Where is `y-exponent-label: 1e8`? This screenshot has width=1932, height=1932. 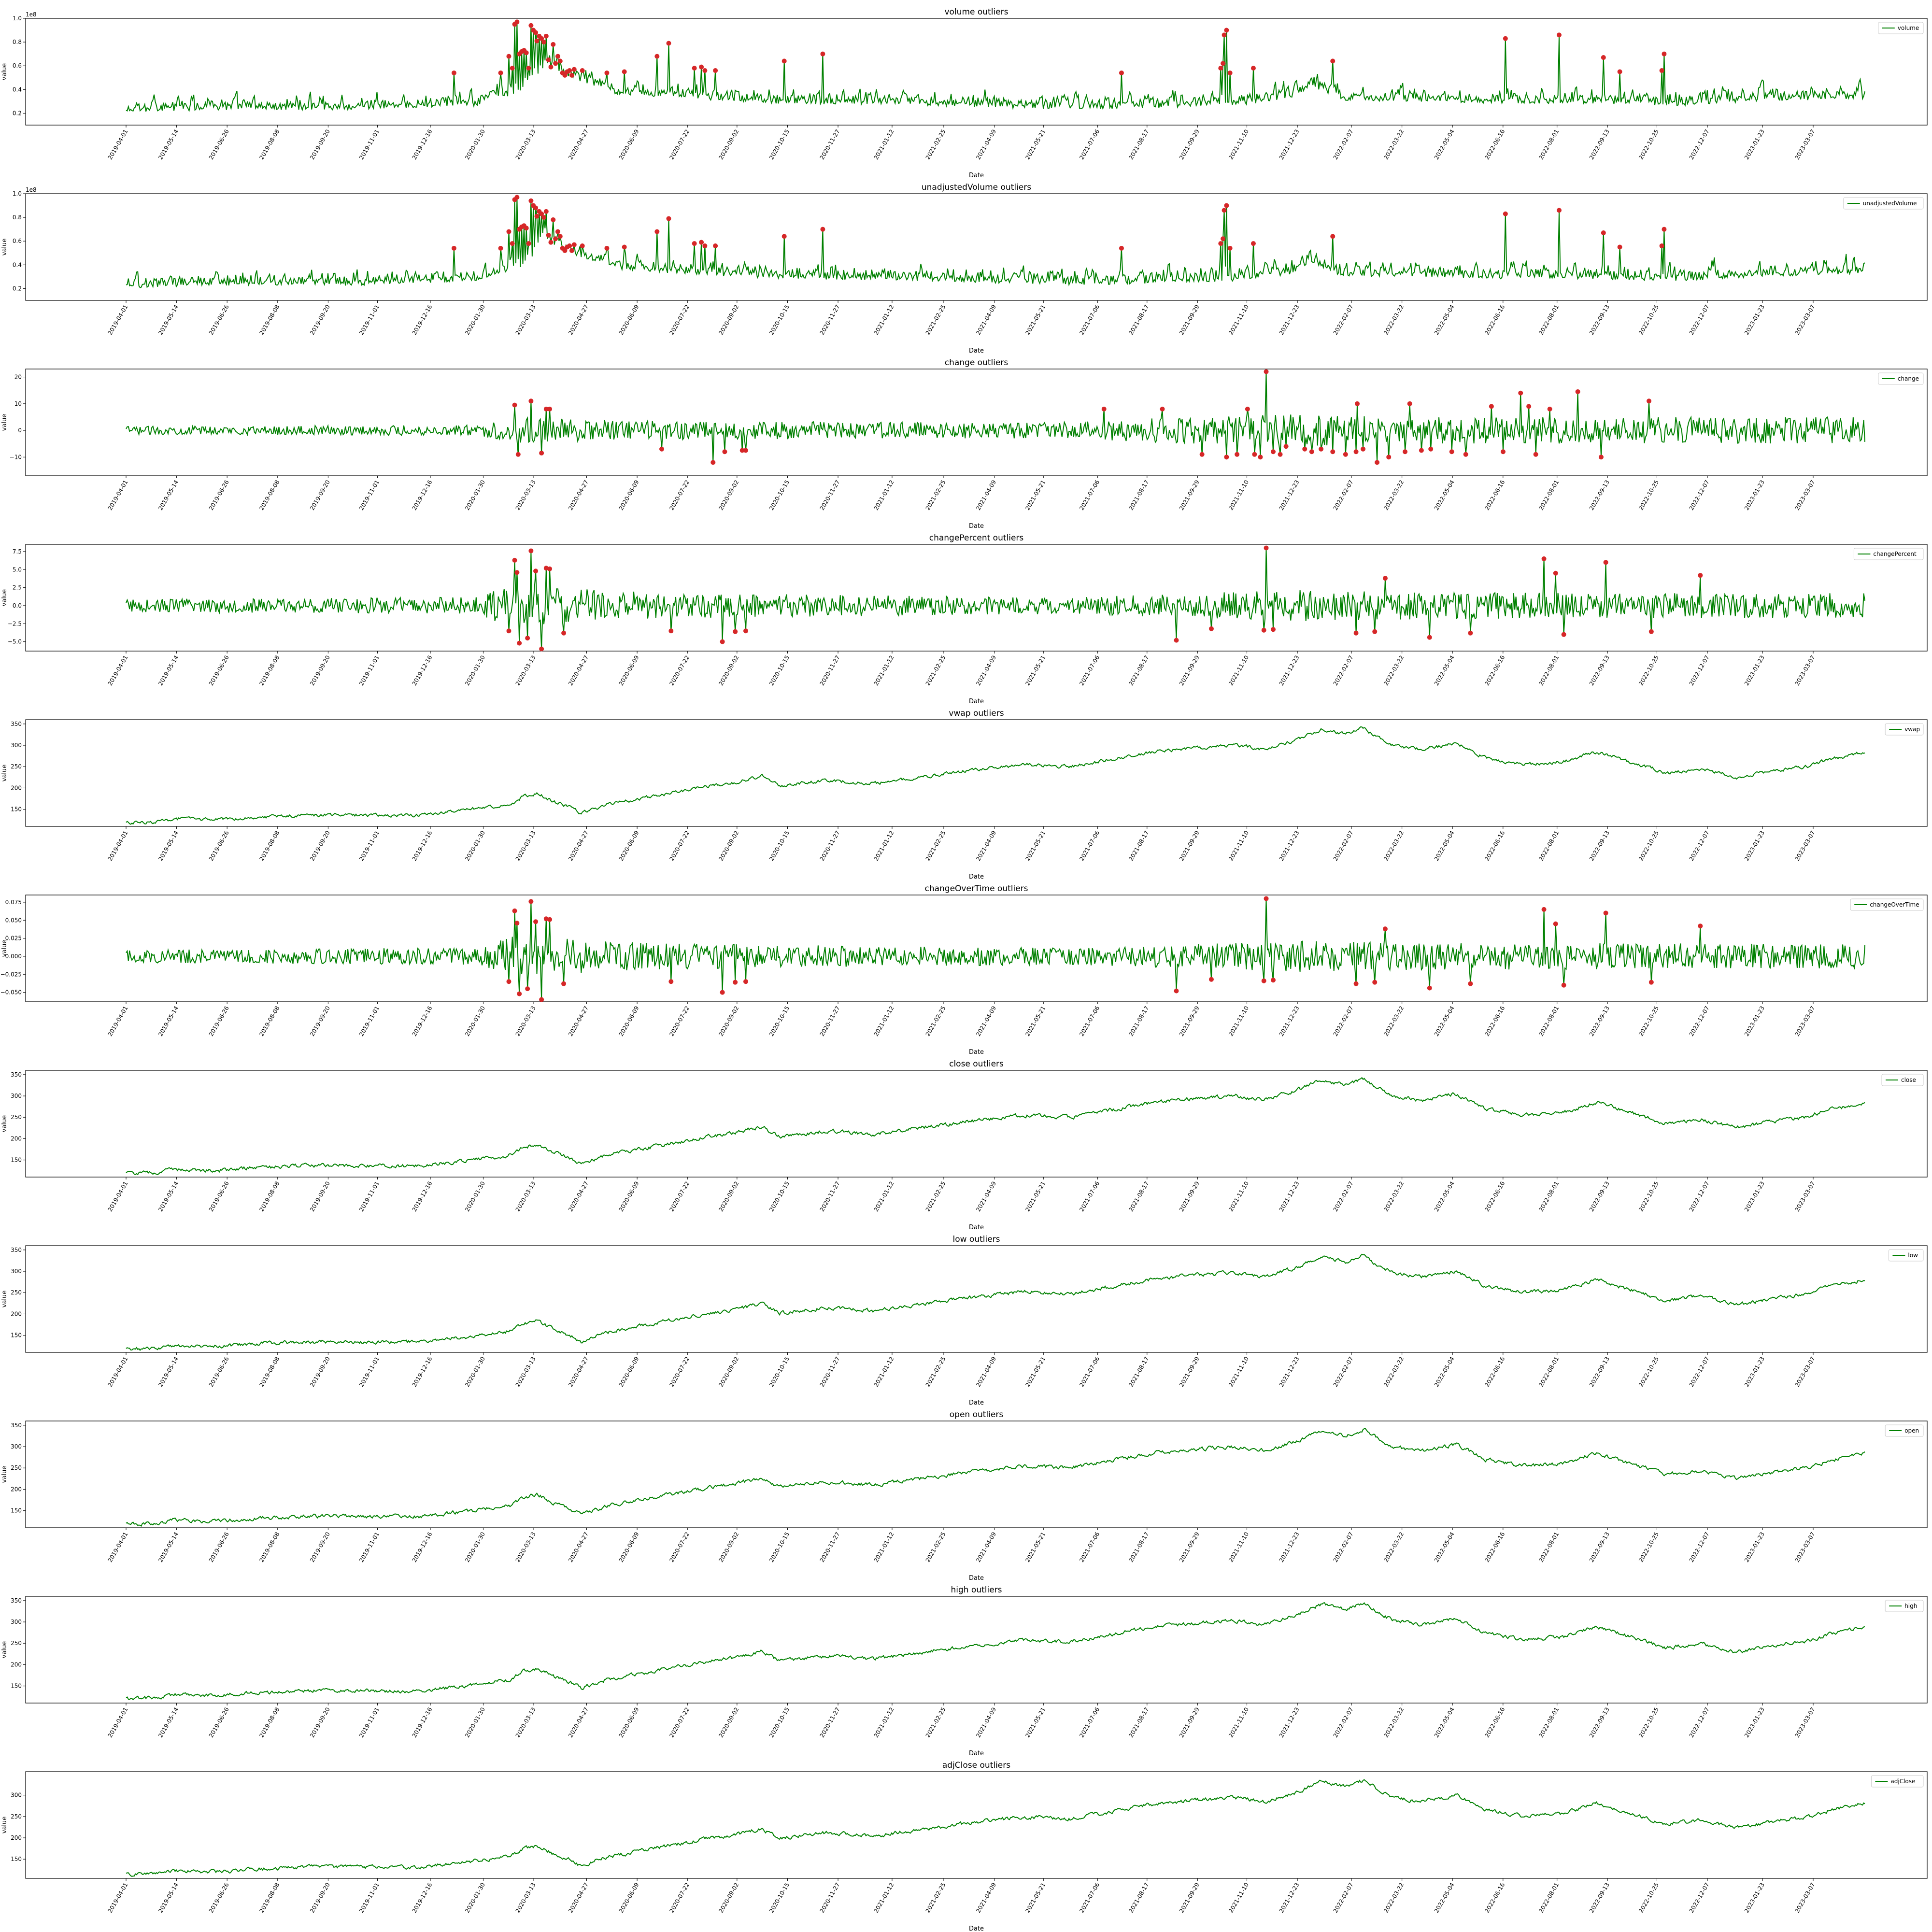
y-exponent-label: 1e8 is located at coordinates (31, 14).